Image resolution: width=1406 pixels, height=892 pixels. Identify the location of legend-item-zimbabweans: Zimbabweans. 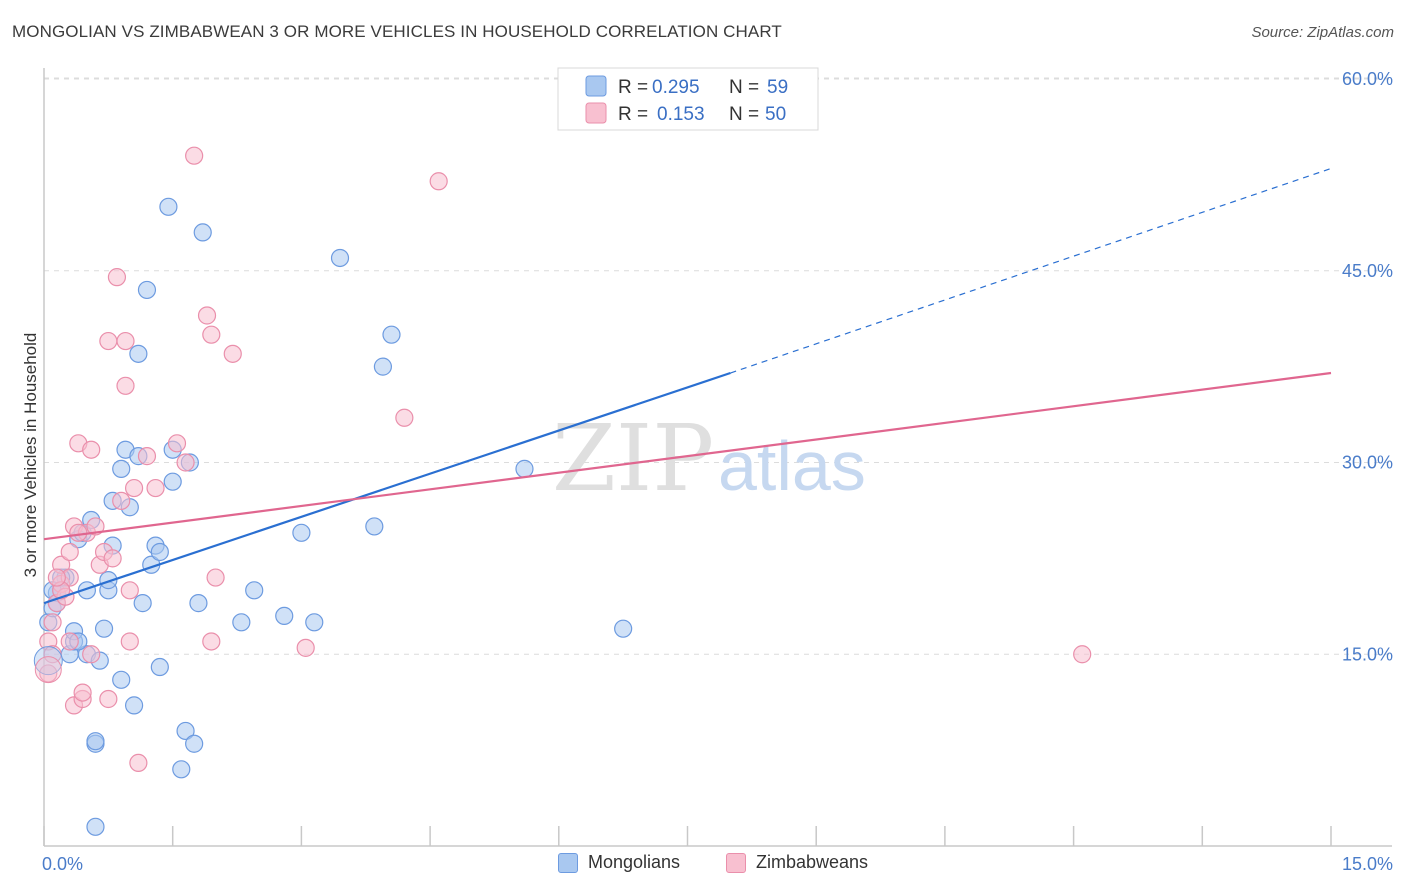
(797, 862).